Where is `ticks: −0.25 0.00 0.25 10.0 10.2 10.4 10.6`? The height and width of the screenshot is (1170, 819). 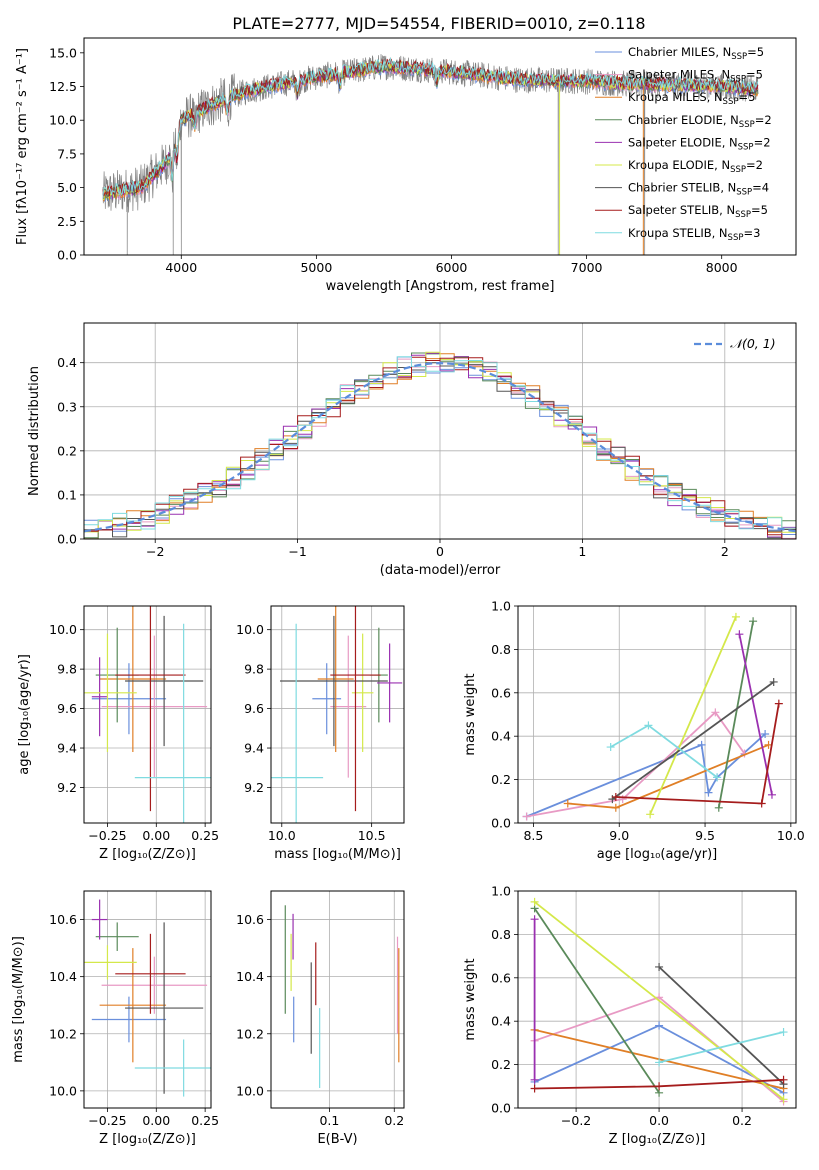 ticks: −0.25 0.00 0.25 10.0 10.2 10.4 10.6 is located at coordinates (134, 1020).